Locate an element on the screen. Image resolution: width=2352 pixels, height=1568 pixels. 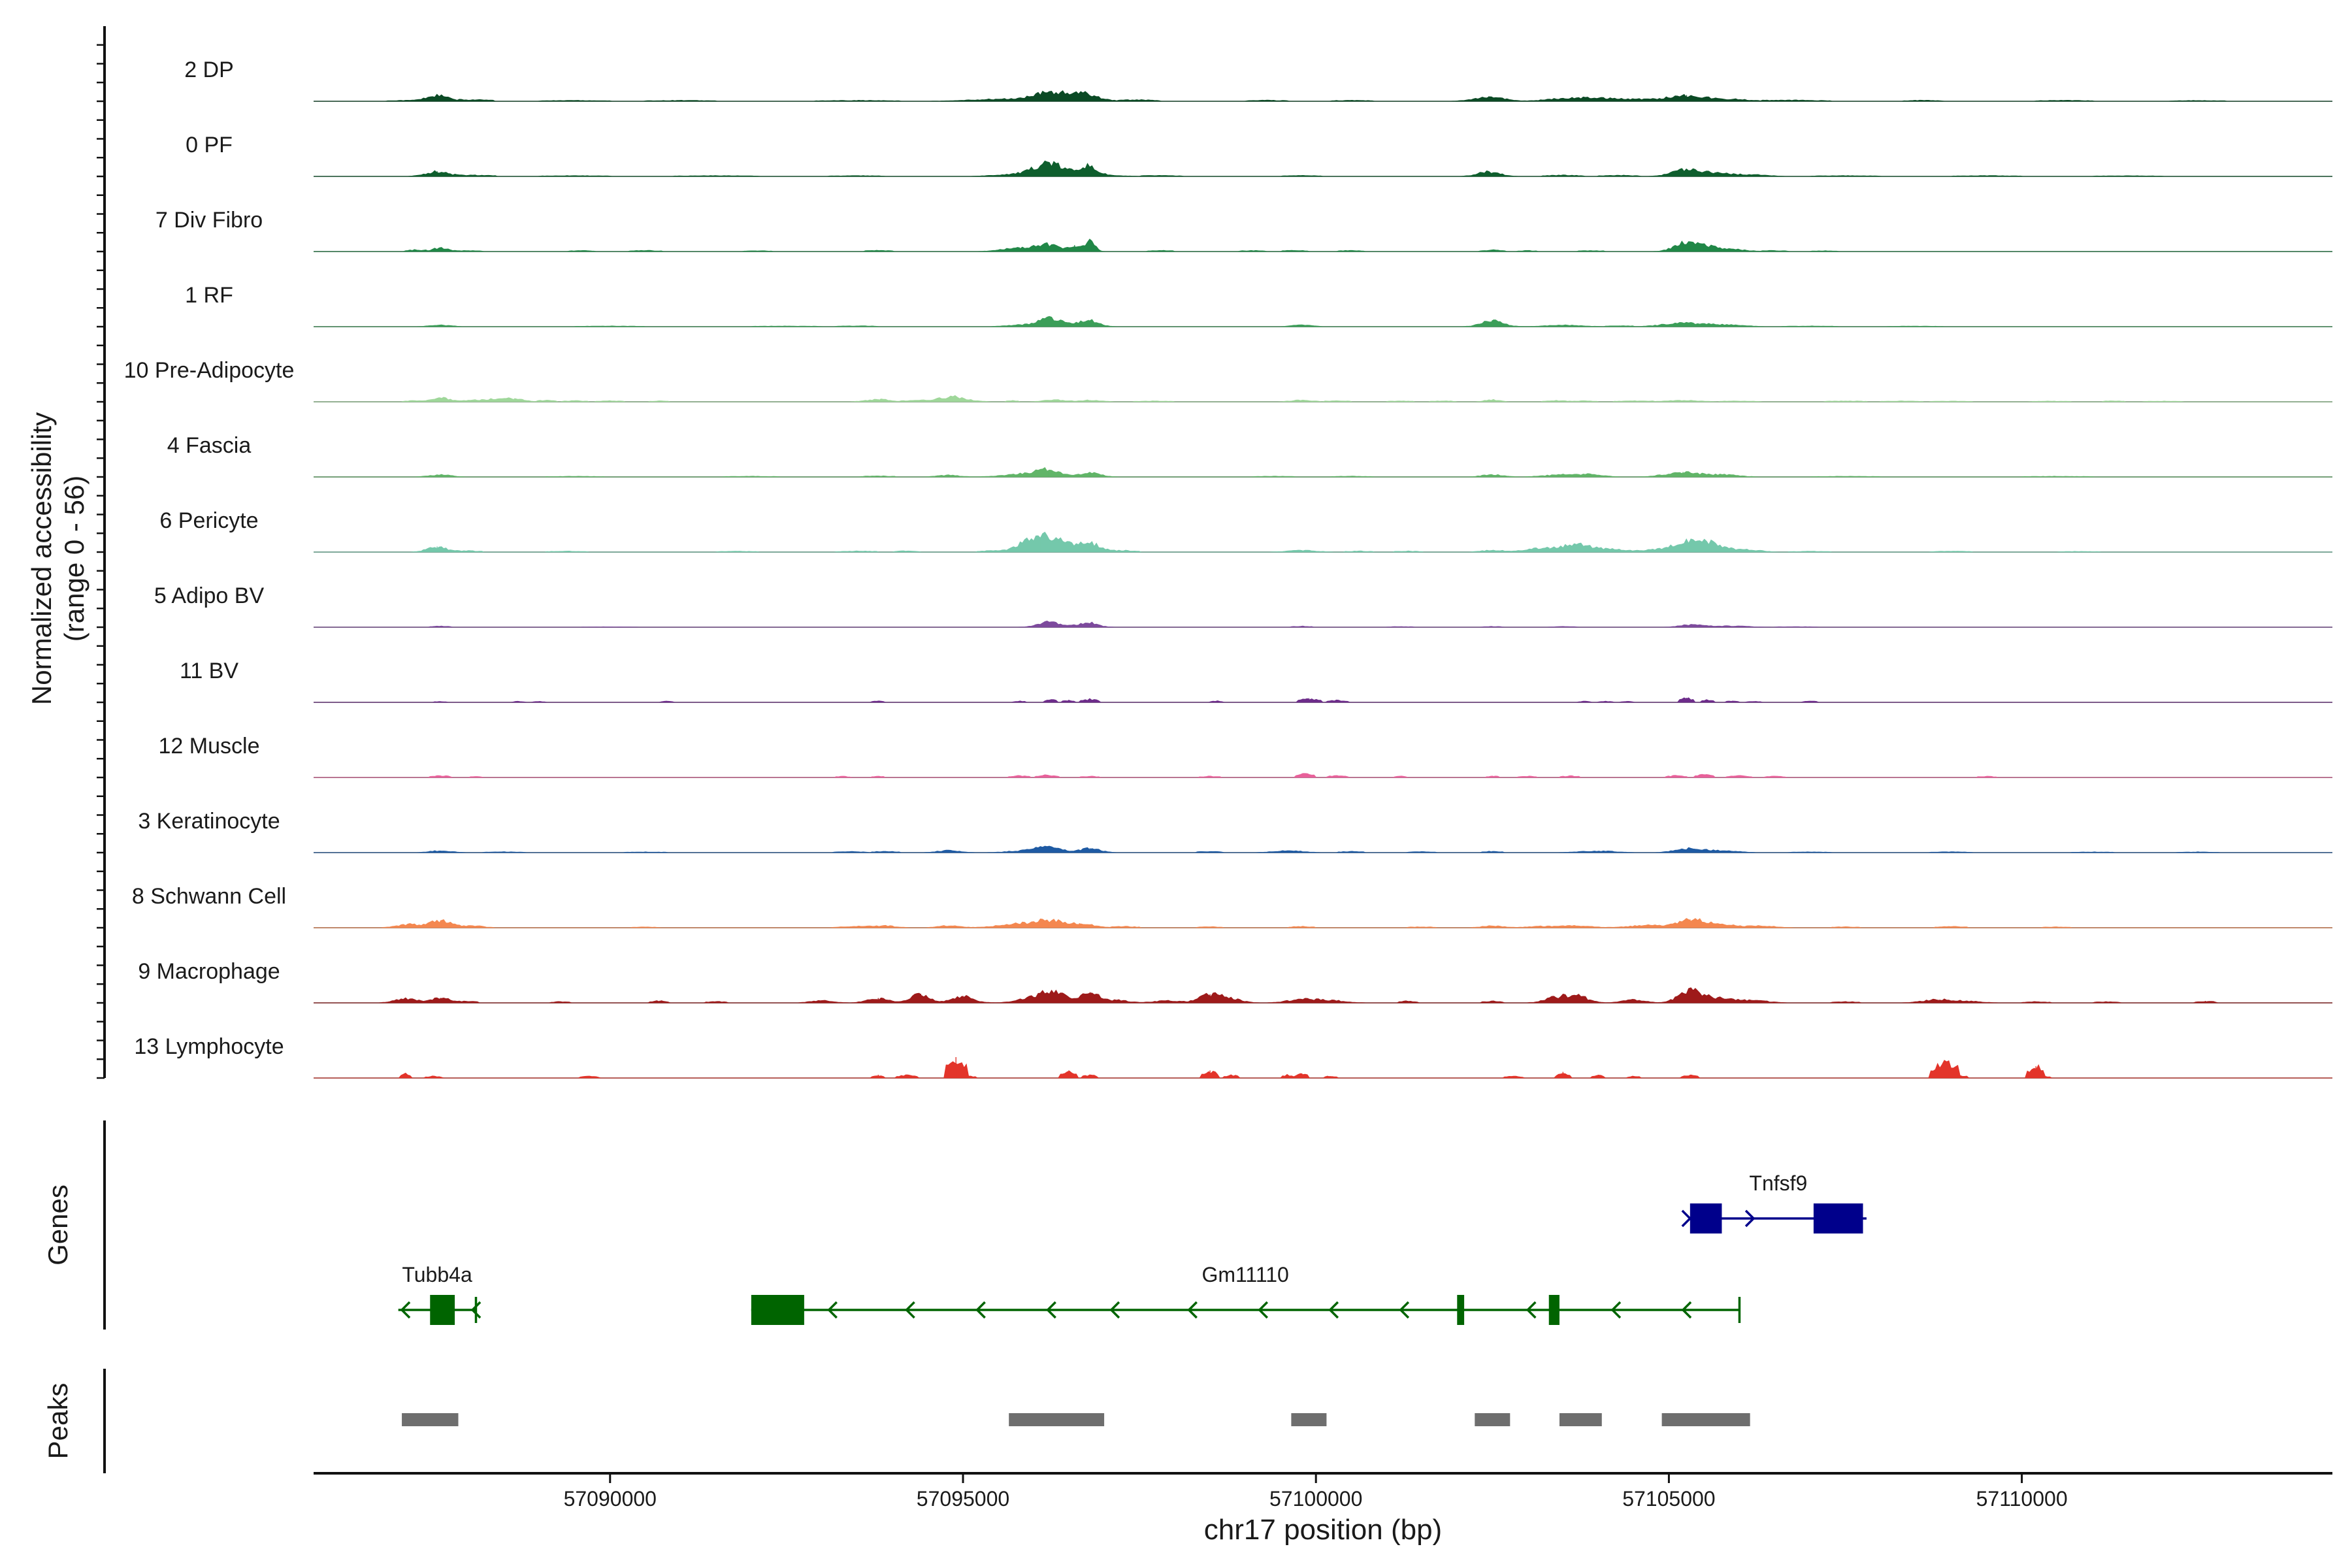
gene-label: Gm11110 is located at coordinates (1244, 1274).